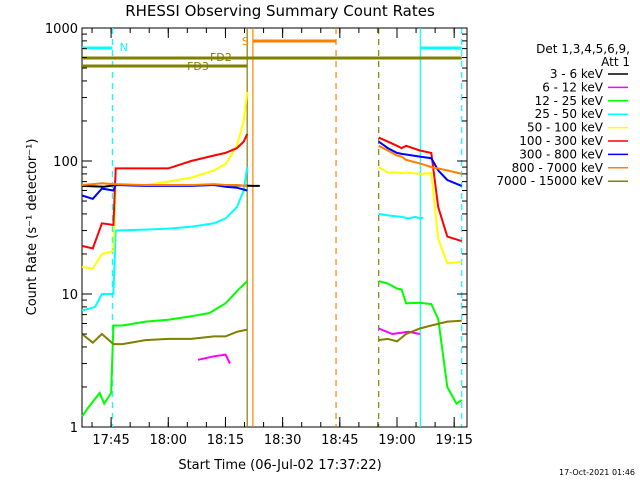  Describe the element at coordinates (69, 295) in the screenshot. I see `y-tick-label-1: 10` at that location.